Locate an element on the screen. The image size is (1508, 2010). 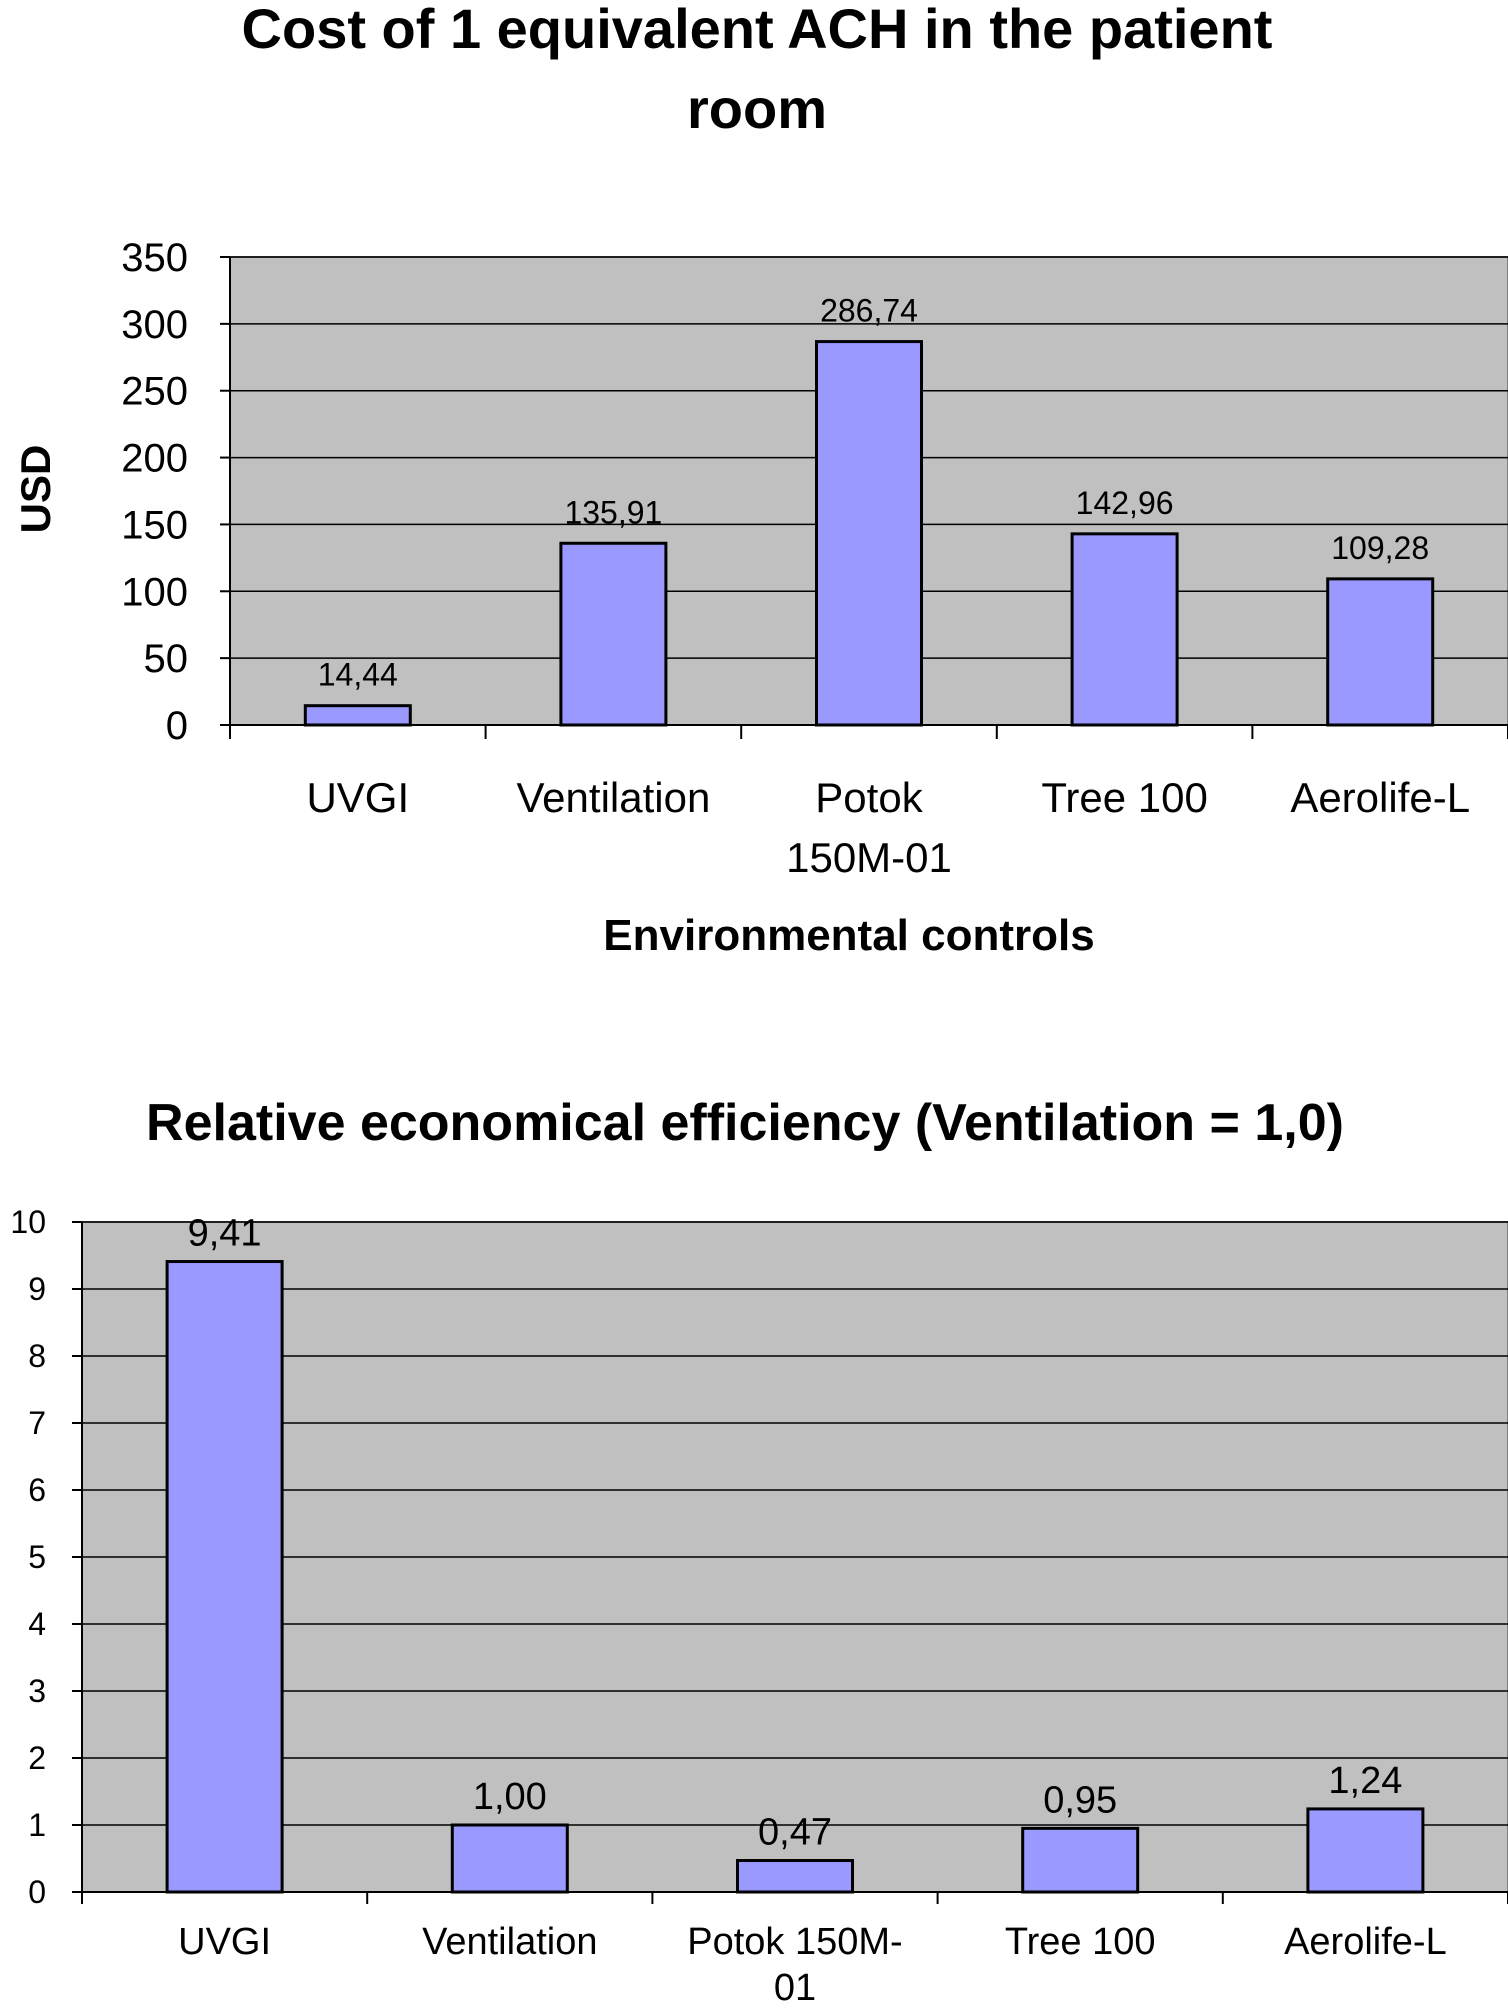
chart1-y-tick-label: 5 is located at coordinates (37, 1557).